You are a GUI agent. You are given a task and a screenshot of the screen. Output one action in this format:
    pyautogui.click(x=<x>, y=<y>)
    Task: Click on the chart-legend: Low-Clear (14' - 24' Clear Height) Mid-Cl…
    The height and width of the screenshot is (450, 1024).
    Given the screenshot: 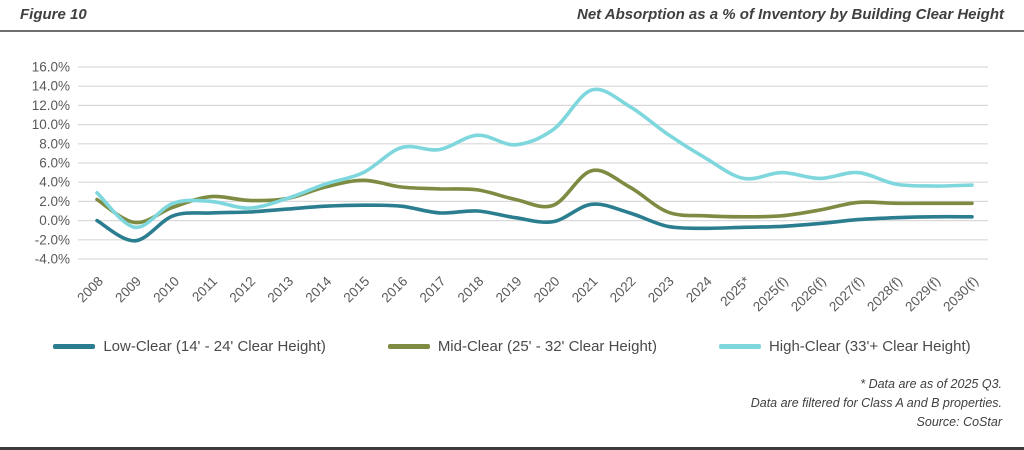 What is the action you would take?
    pyautogui.click(x=512, y=346)
    